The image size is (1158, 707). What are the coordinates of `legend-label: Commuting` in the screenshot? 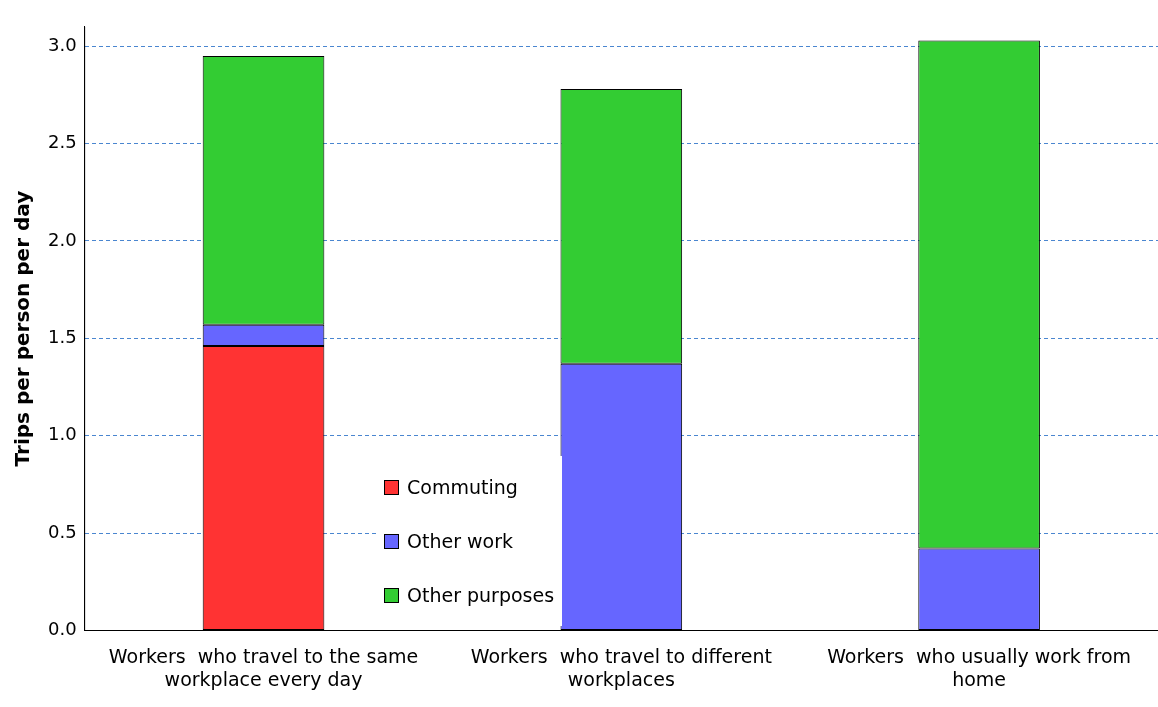 It's located at (462, 487).